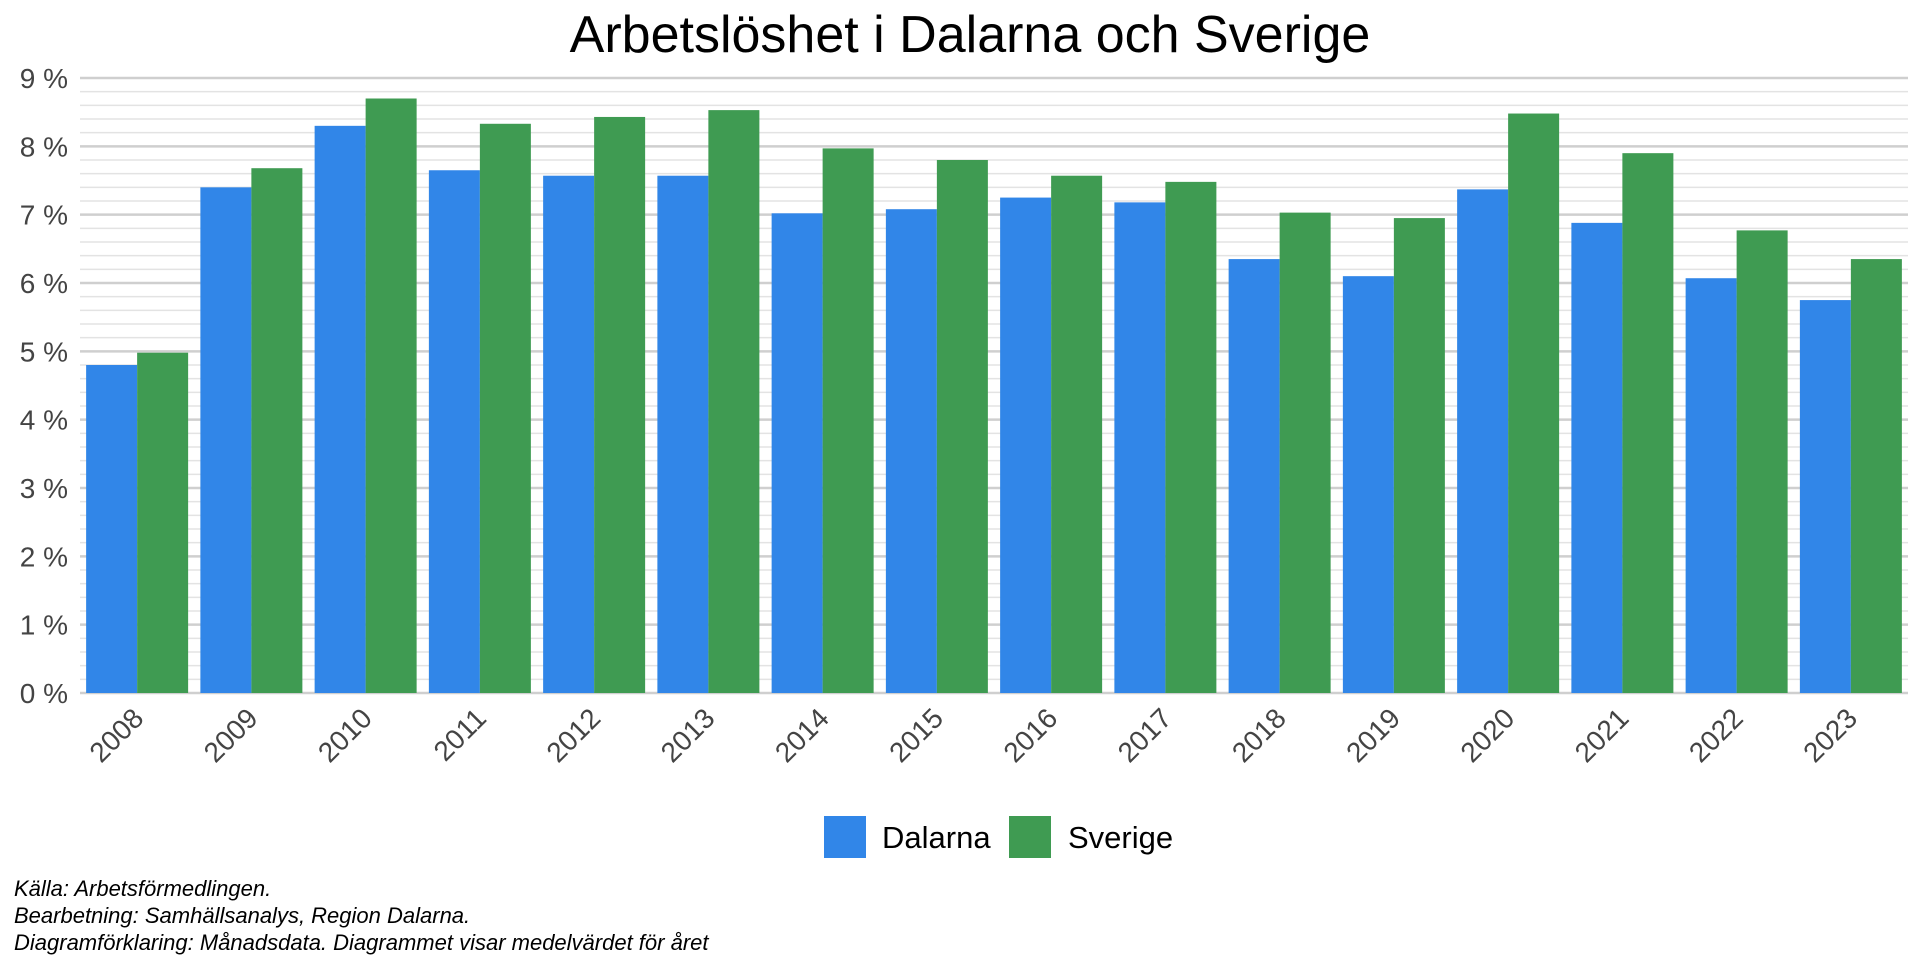 The height and width of the screenshot is (960, 1920). I want to click on bar-dalarna-2023, so click(1825, 496).